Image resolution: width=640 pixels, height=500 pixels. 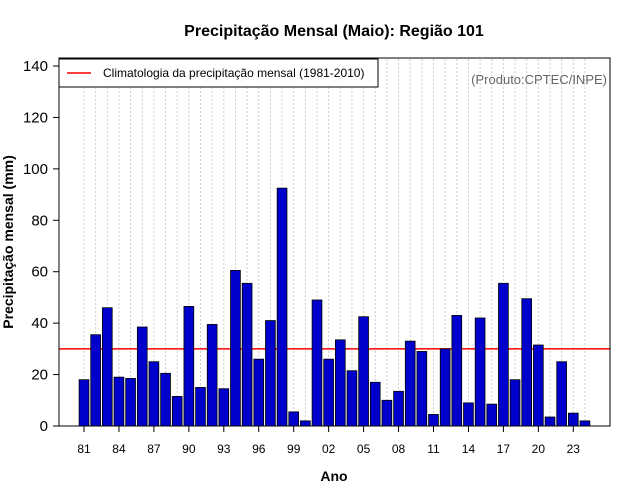 I want to click on legend-box, so click(x=218, y=73).